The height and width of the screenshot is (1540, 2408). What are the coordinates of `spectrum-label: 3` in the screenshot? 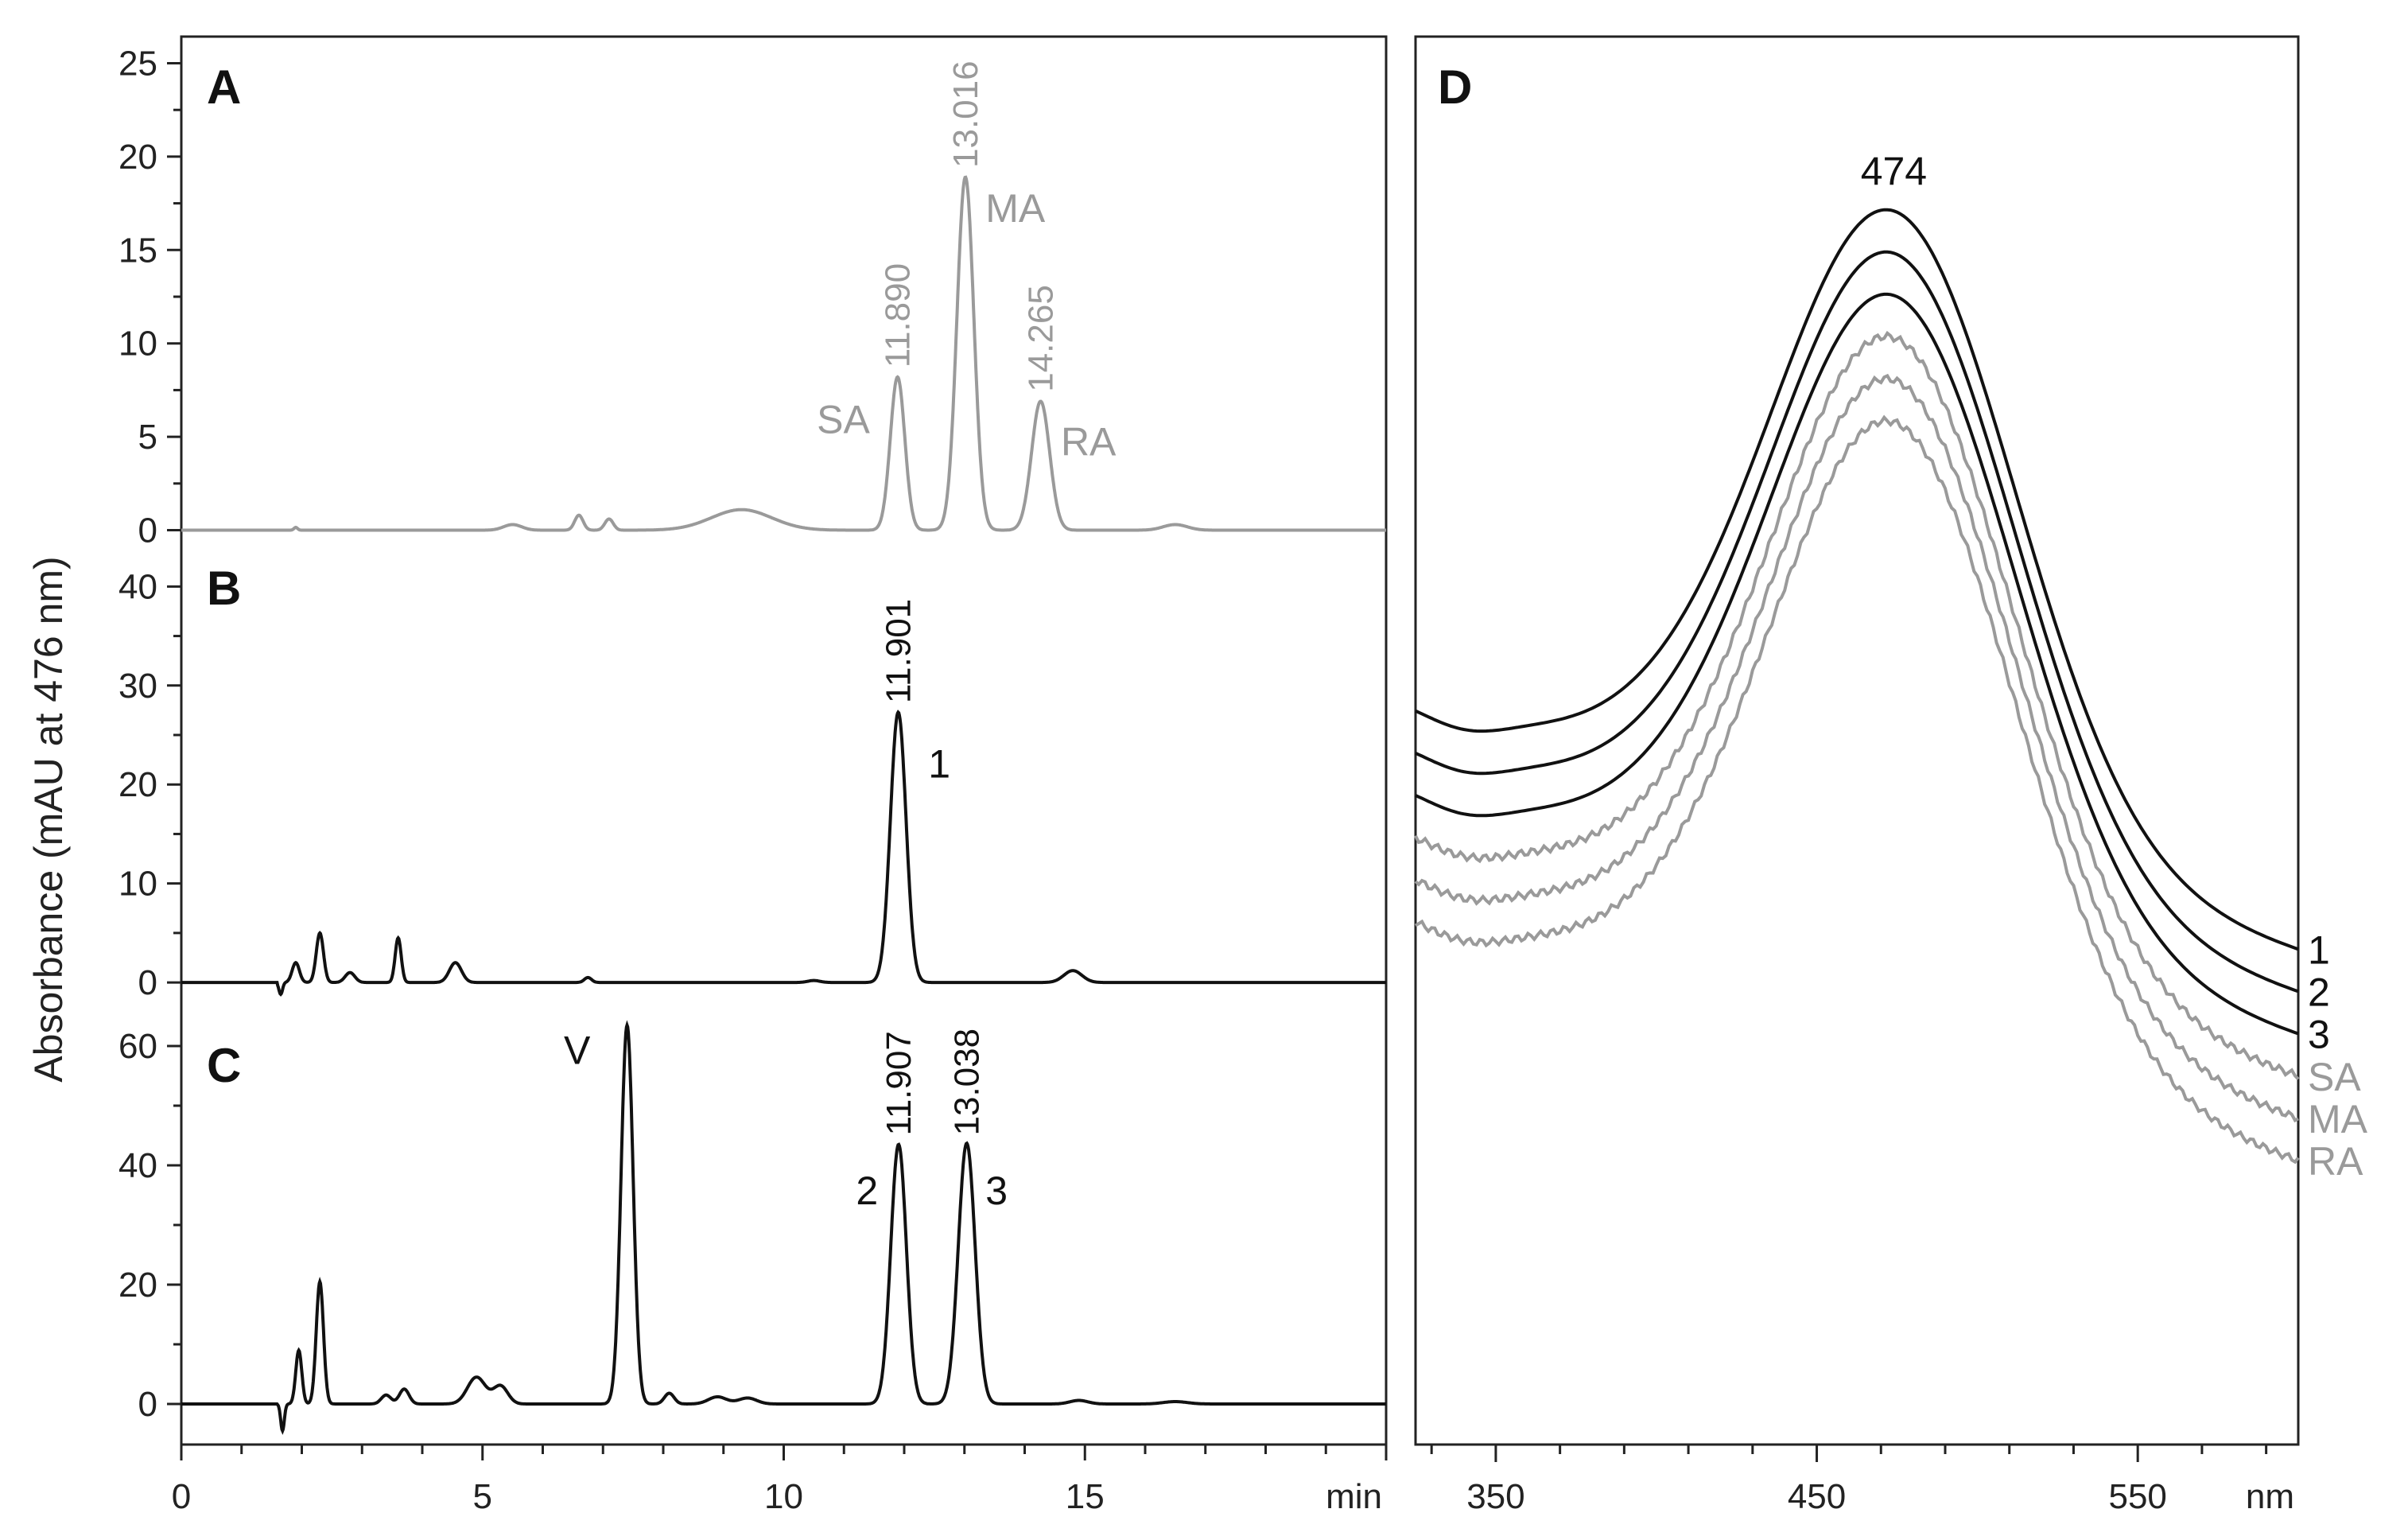 It's located at (2319, 1035).